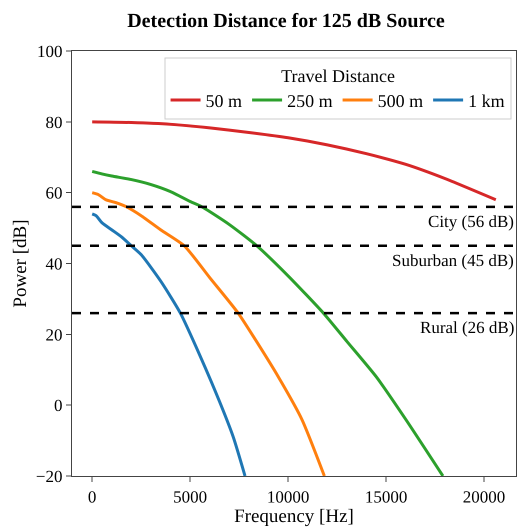 The width and height of the screenshot is (520, 527). I want to click on x-tick-label: 10000, so click(288, 497).